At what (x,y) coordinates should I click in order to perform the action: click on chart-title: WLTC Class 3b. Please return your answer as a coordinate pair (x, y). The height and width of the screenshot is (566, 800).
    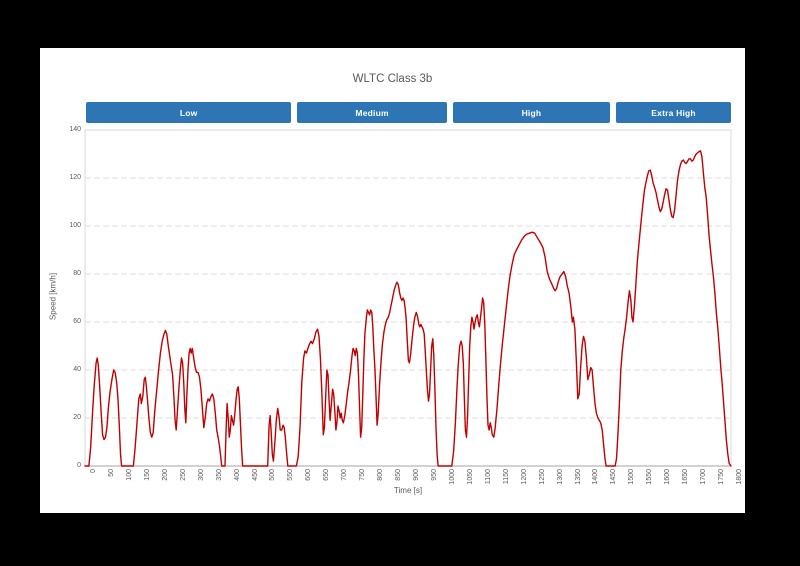
    Looking at the image, I should click on (392, 79).